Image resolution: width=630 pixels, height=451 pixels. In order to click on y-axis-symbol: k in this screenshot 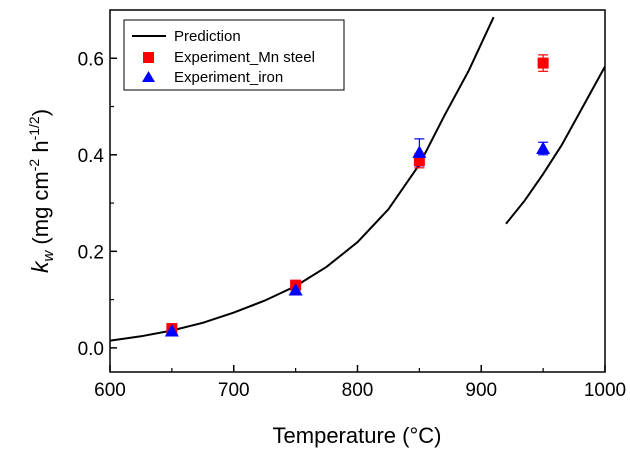, I will do `click(40, 266)`.